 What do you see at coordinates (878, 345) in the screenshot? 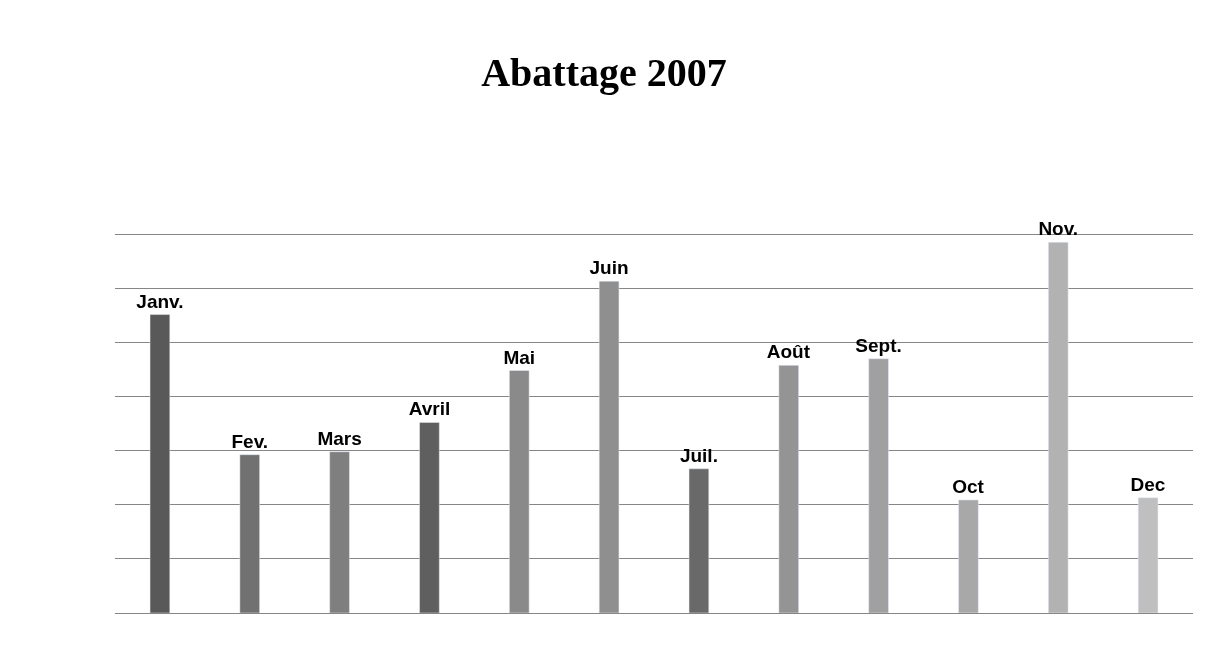
I see `x-tick-label: Sept.` at bounding box center [878, 345].